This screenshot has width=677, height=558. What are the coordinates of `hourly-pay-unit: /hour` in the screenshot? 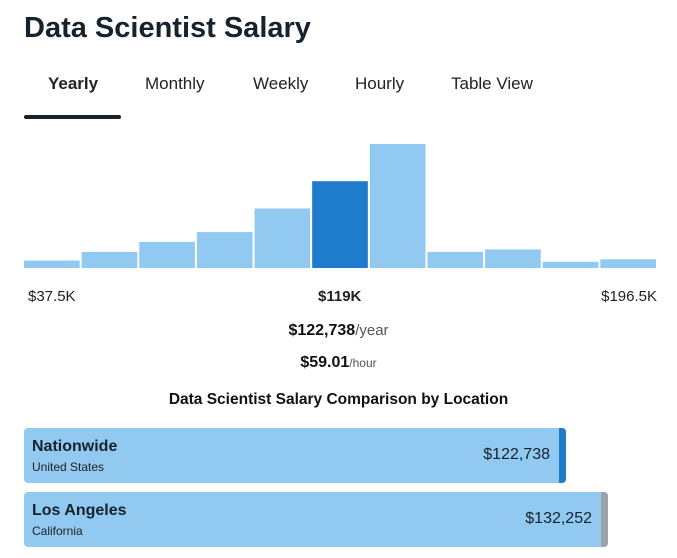 It's located at (363, 363).